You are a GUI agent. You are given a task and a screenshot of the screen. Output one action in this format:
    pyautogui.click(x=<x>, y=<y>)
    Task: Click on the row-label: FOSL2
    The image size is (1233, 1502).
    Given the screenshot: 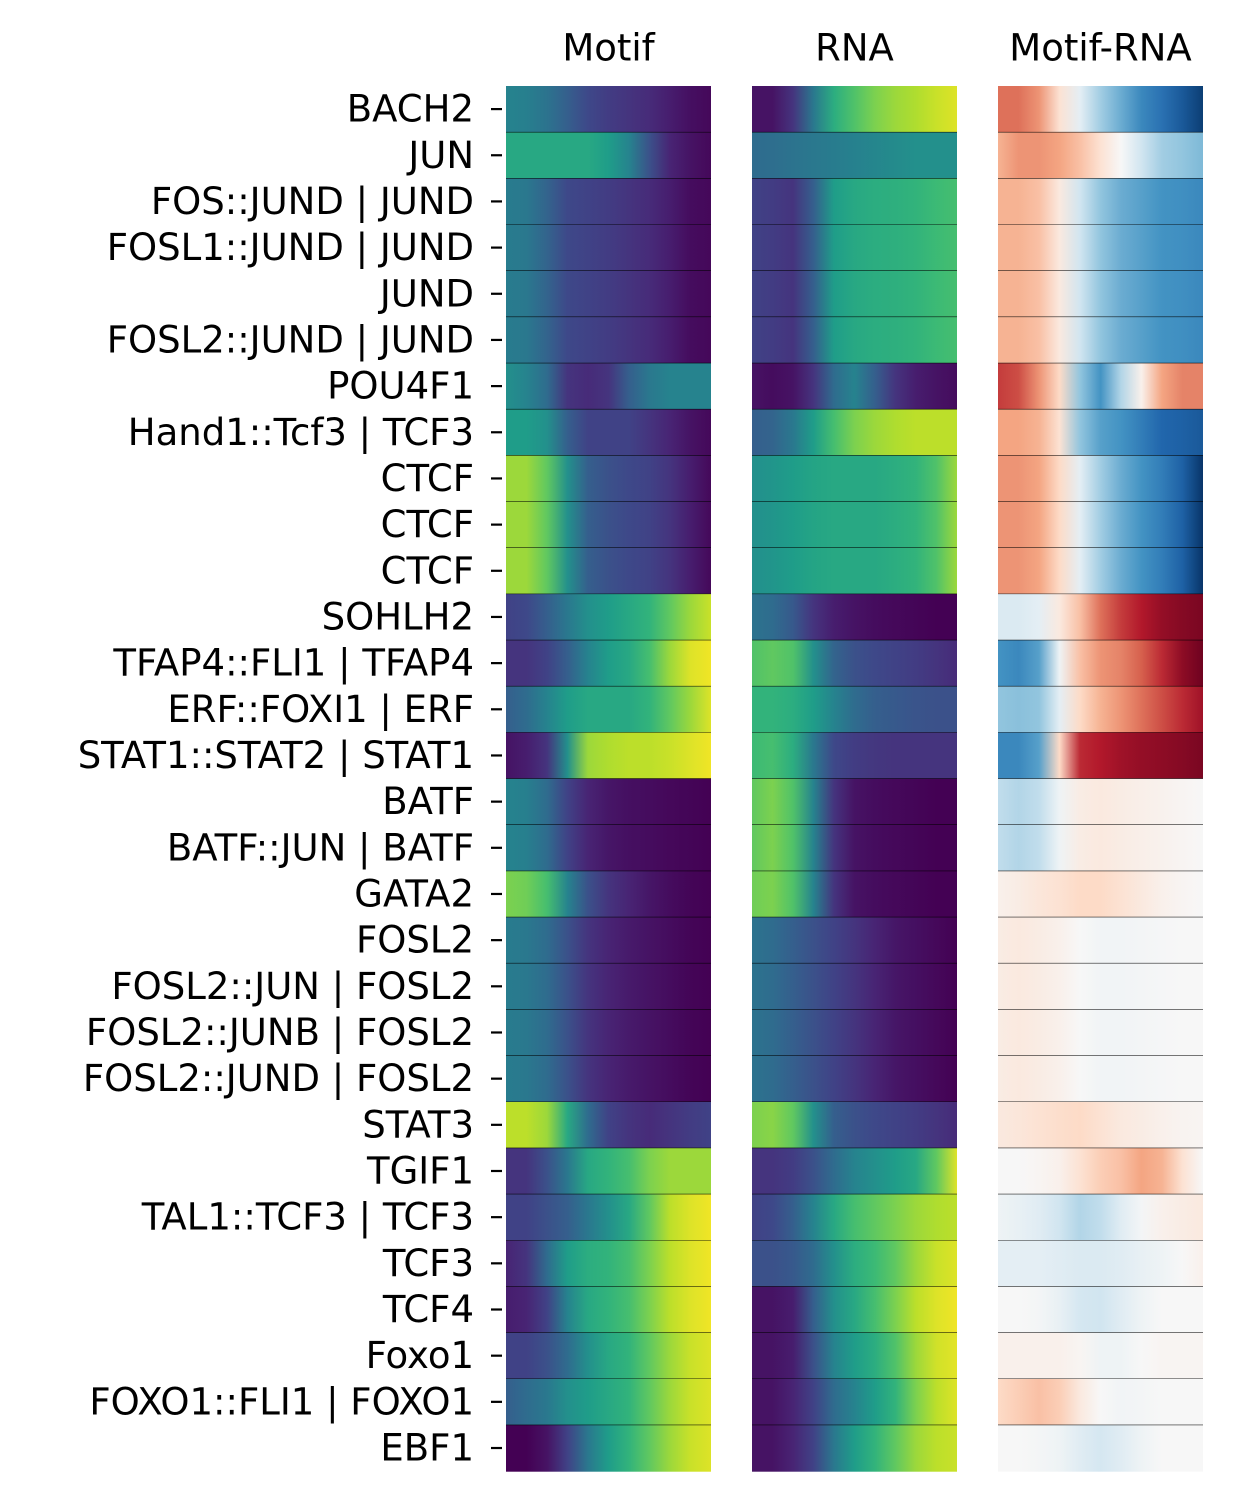 What is the action you would take?
    pyautogui.click(x=415, y=940)
    